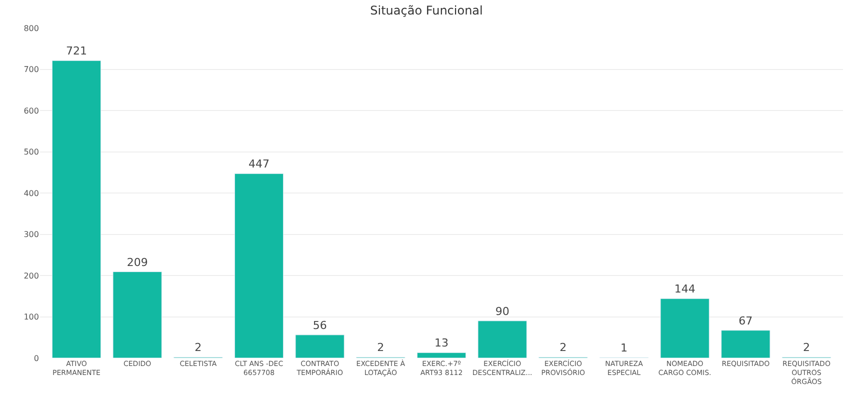 Image resolution: width=853 pixels, height=408 pixels. I want to click on data-label: 90, so click(502, 311).